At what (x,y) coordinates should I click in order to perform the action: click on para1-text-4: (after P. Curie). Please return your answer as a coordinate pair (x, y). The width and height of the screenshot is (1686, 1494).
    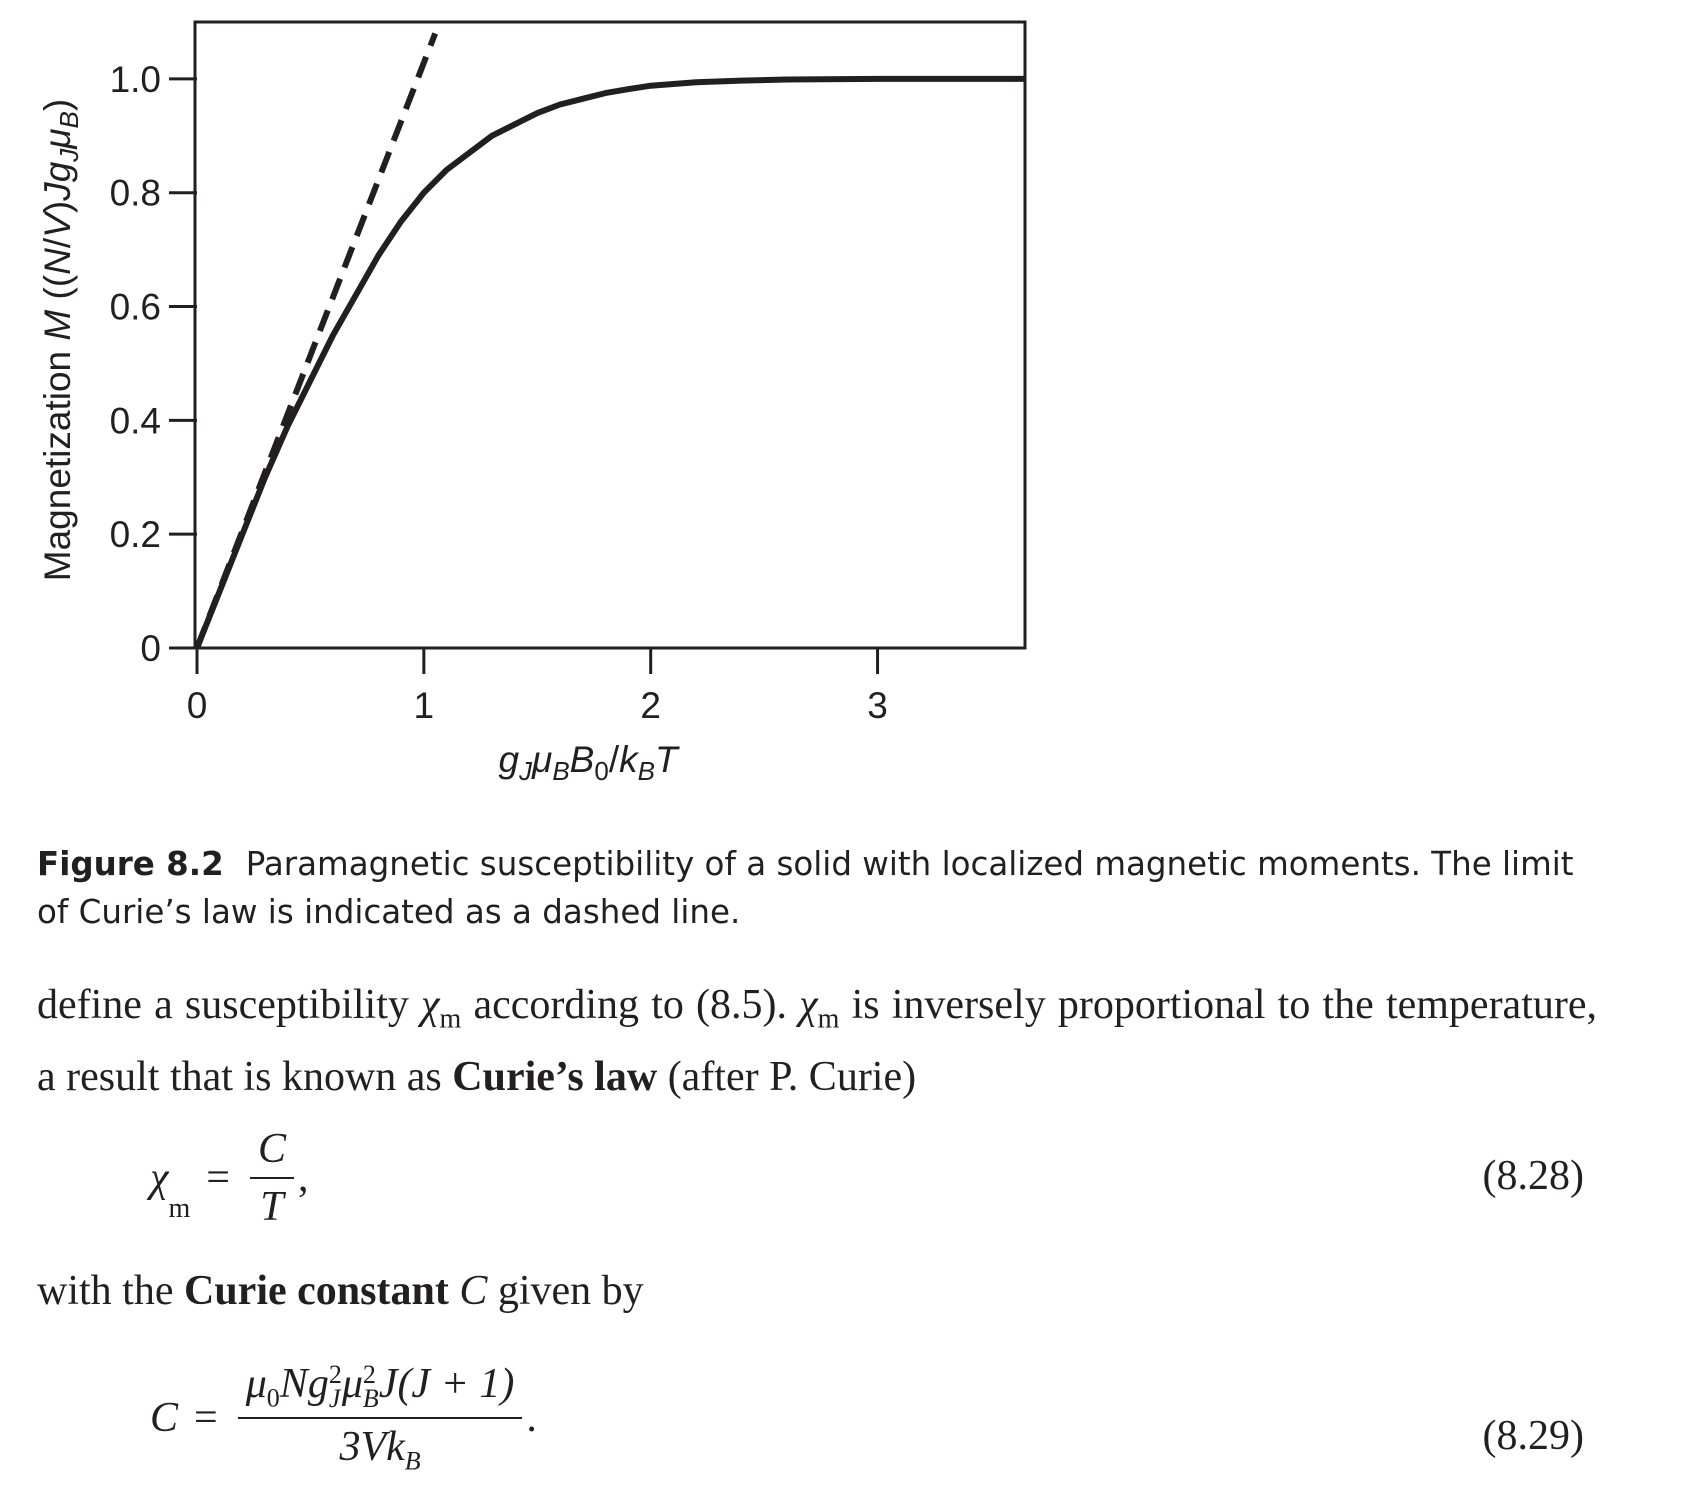
    Looking at the image, I should click on (787, 1077).